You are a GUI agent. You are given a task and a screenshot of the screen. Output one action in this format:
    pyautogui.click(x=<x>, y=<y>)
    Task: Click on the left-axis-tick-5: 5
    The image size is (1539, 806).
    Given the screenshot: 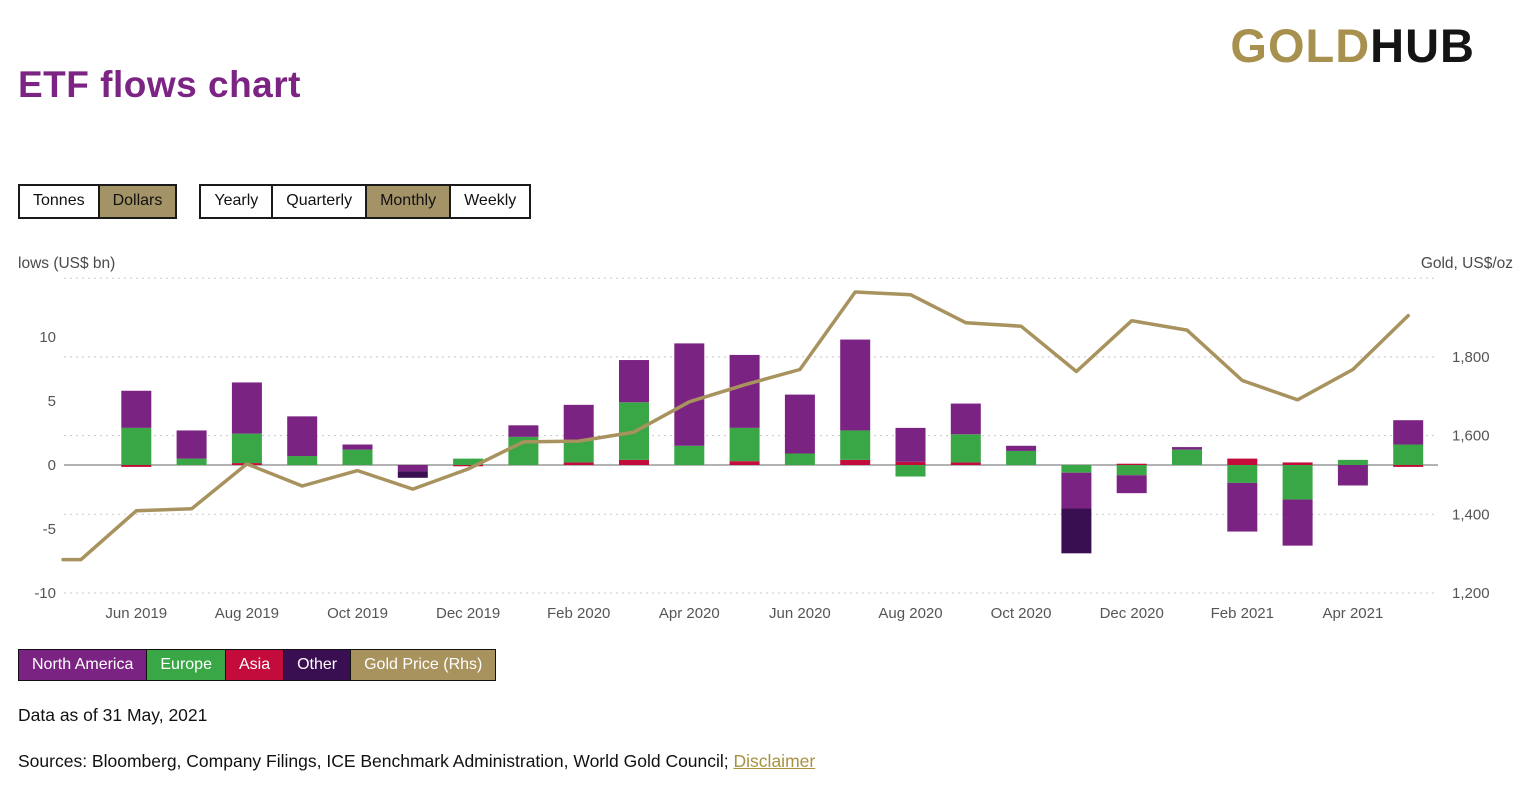 What is the action you would take?
    pyautogui.click(x=52, y=401)
    